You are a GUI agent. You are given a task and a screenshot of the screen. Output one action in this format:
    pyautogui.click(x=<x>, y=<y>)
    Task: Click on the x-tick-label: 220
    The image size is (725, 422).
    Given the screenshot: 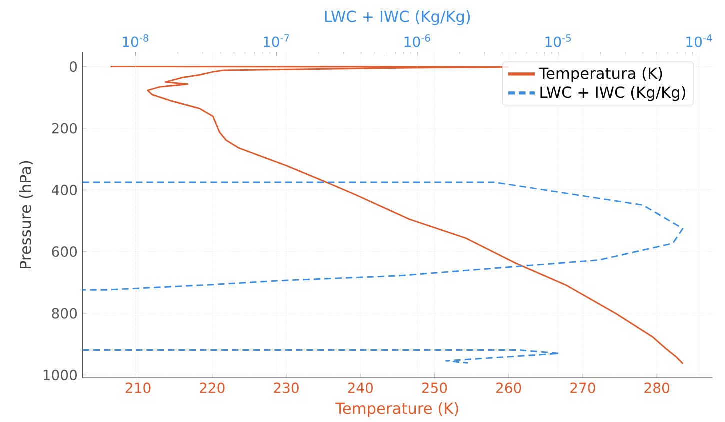 What is the action you would take?
    pyautogui.click(x=212, y=388)
    